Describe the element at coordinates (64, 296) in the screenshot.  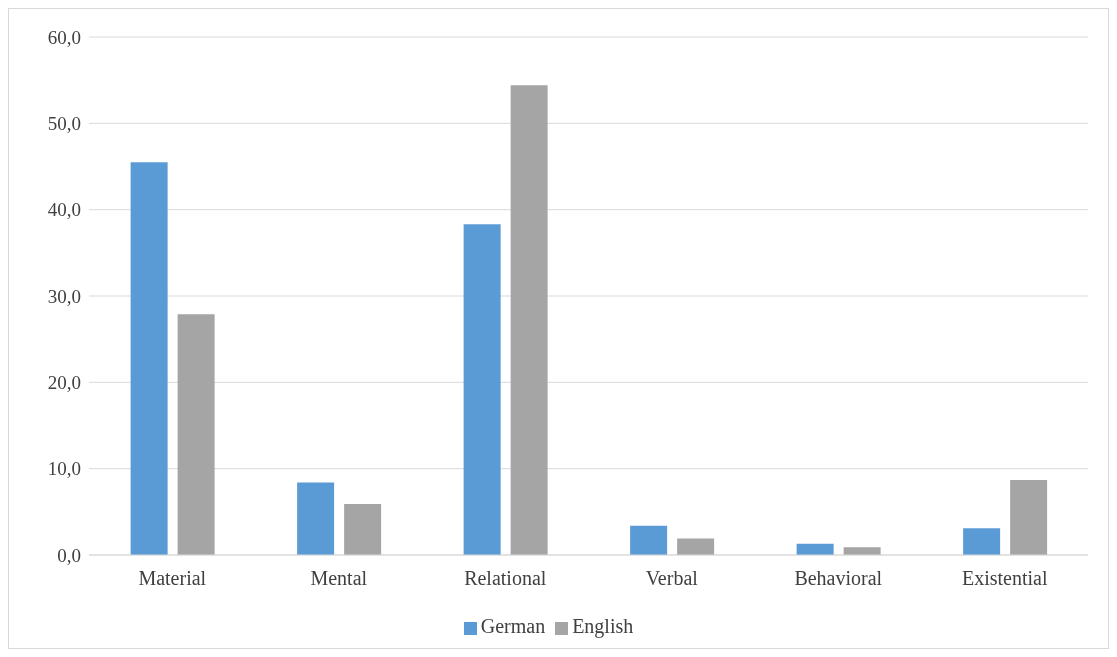
I see `y-tick-label: 30,0` at that location.